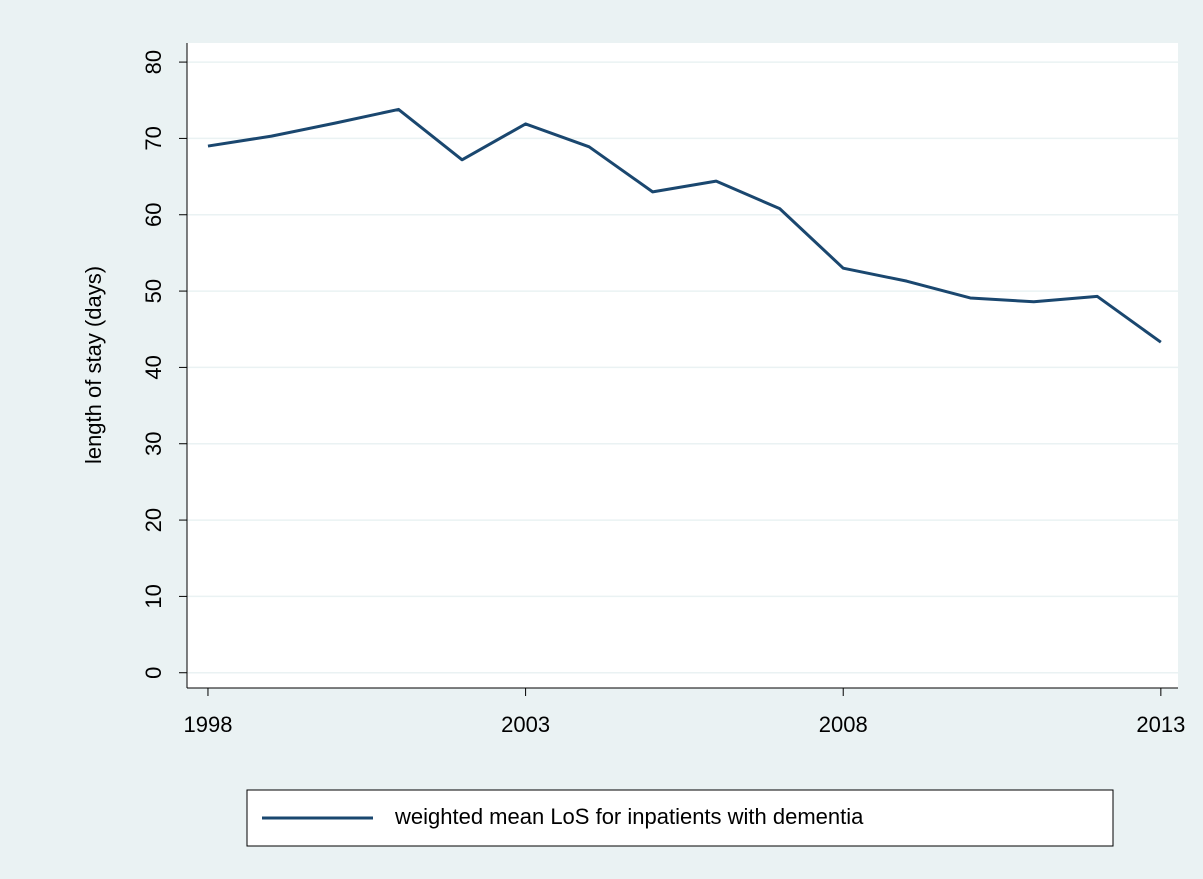 The width and height of the screenshot is (1203, 879). What do you see at coordinates (153, 367) in the screenshot?
I see `y-tick-label: 40` at bounding box center [153, 367].